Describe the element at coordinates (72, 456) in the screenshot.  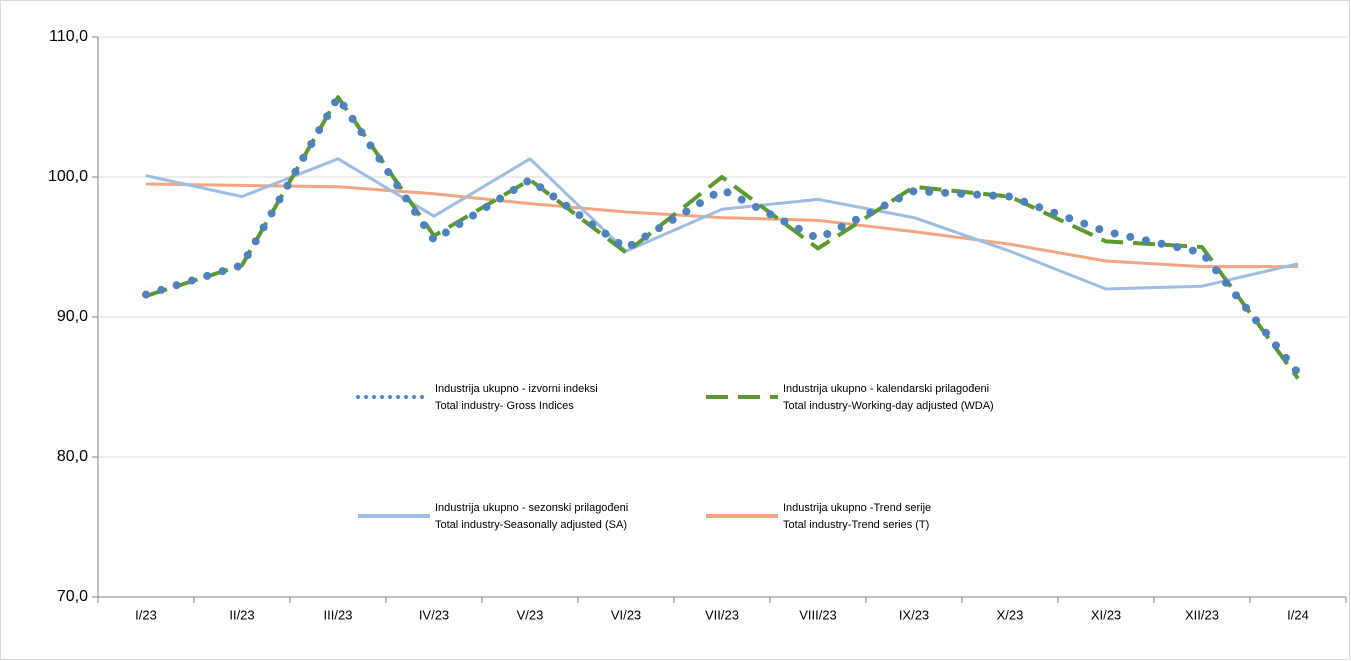
I see `y-tick-label: 80,0` at that location.